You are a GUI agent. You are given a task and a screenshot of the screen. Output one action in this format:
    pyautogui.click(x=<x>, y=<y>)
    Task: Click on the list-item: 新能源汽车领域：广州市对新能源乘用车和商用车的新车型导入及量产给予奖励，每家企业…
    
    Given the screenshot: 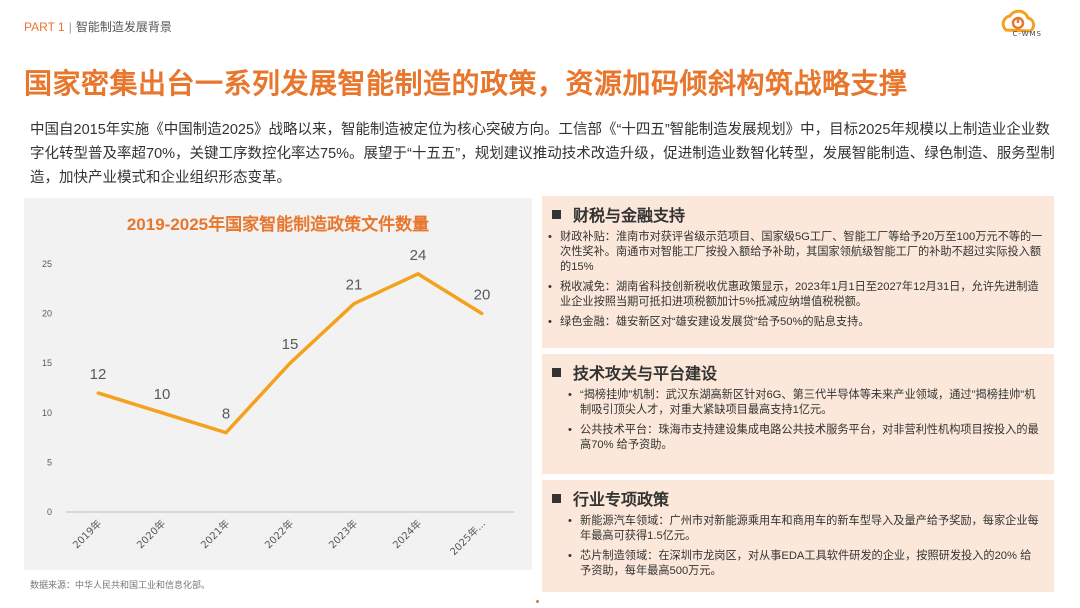 What is the action you would take?
    pyautogui.click(x=803, y=529)
    